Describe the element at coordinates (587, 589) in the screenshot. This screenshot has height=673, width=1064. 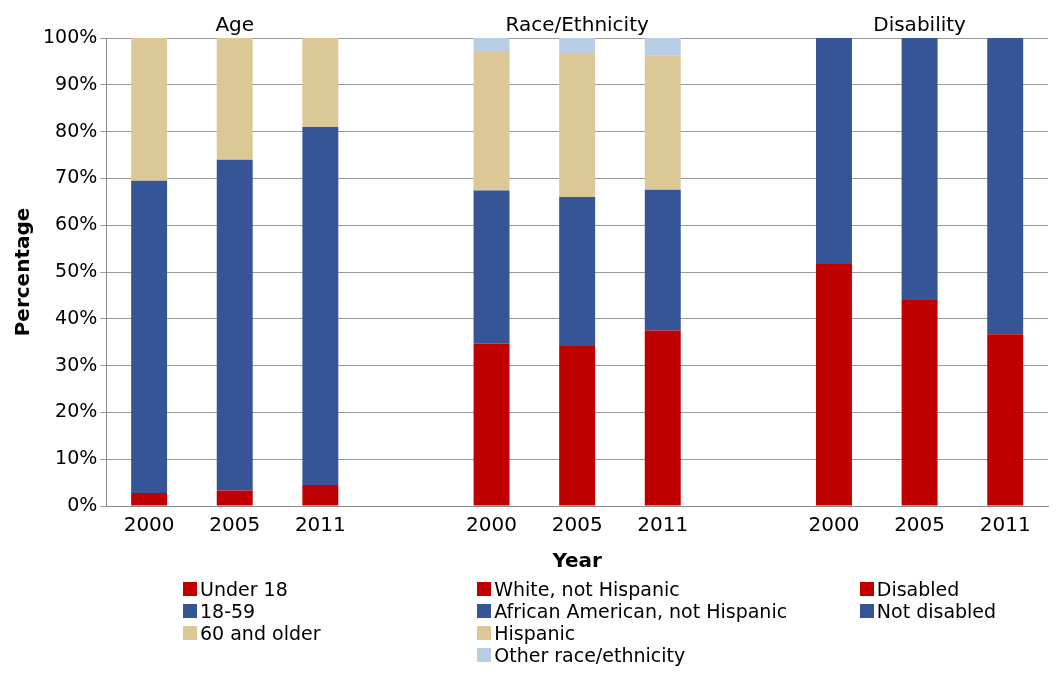
I see `legend-label: White, not Hispanic` at that location.